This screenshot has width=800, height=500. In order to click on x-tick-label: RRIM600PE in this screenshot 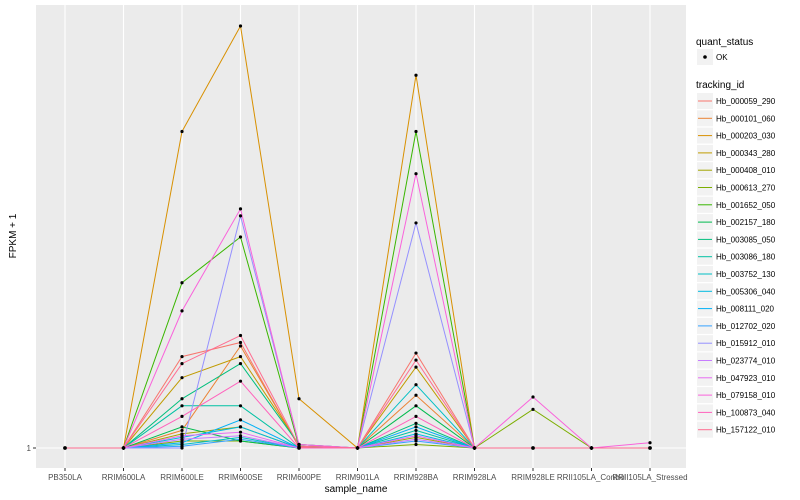, I will do `click(299, 477)`.